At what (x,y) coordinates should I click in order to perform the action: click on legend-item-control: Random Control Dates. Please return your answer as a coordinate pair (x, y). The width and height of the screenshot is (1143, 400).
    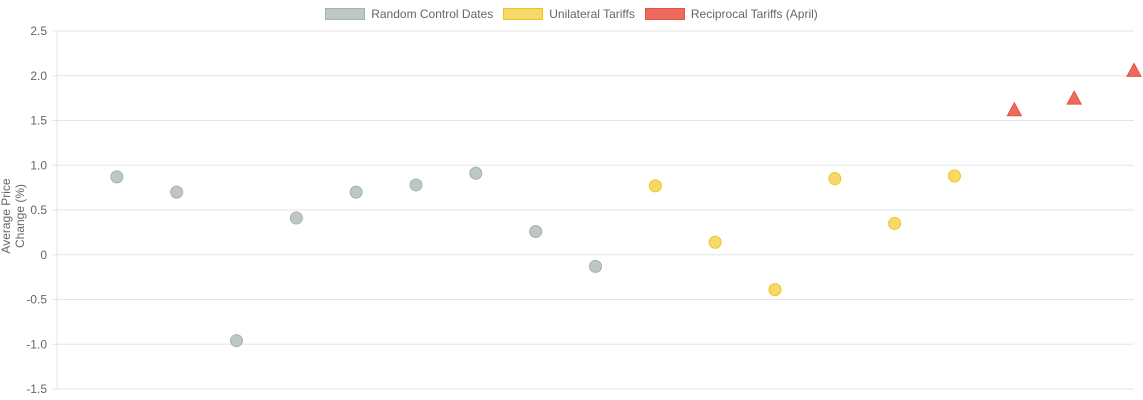
    Looking at the image, I should click on (409, 14).